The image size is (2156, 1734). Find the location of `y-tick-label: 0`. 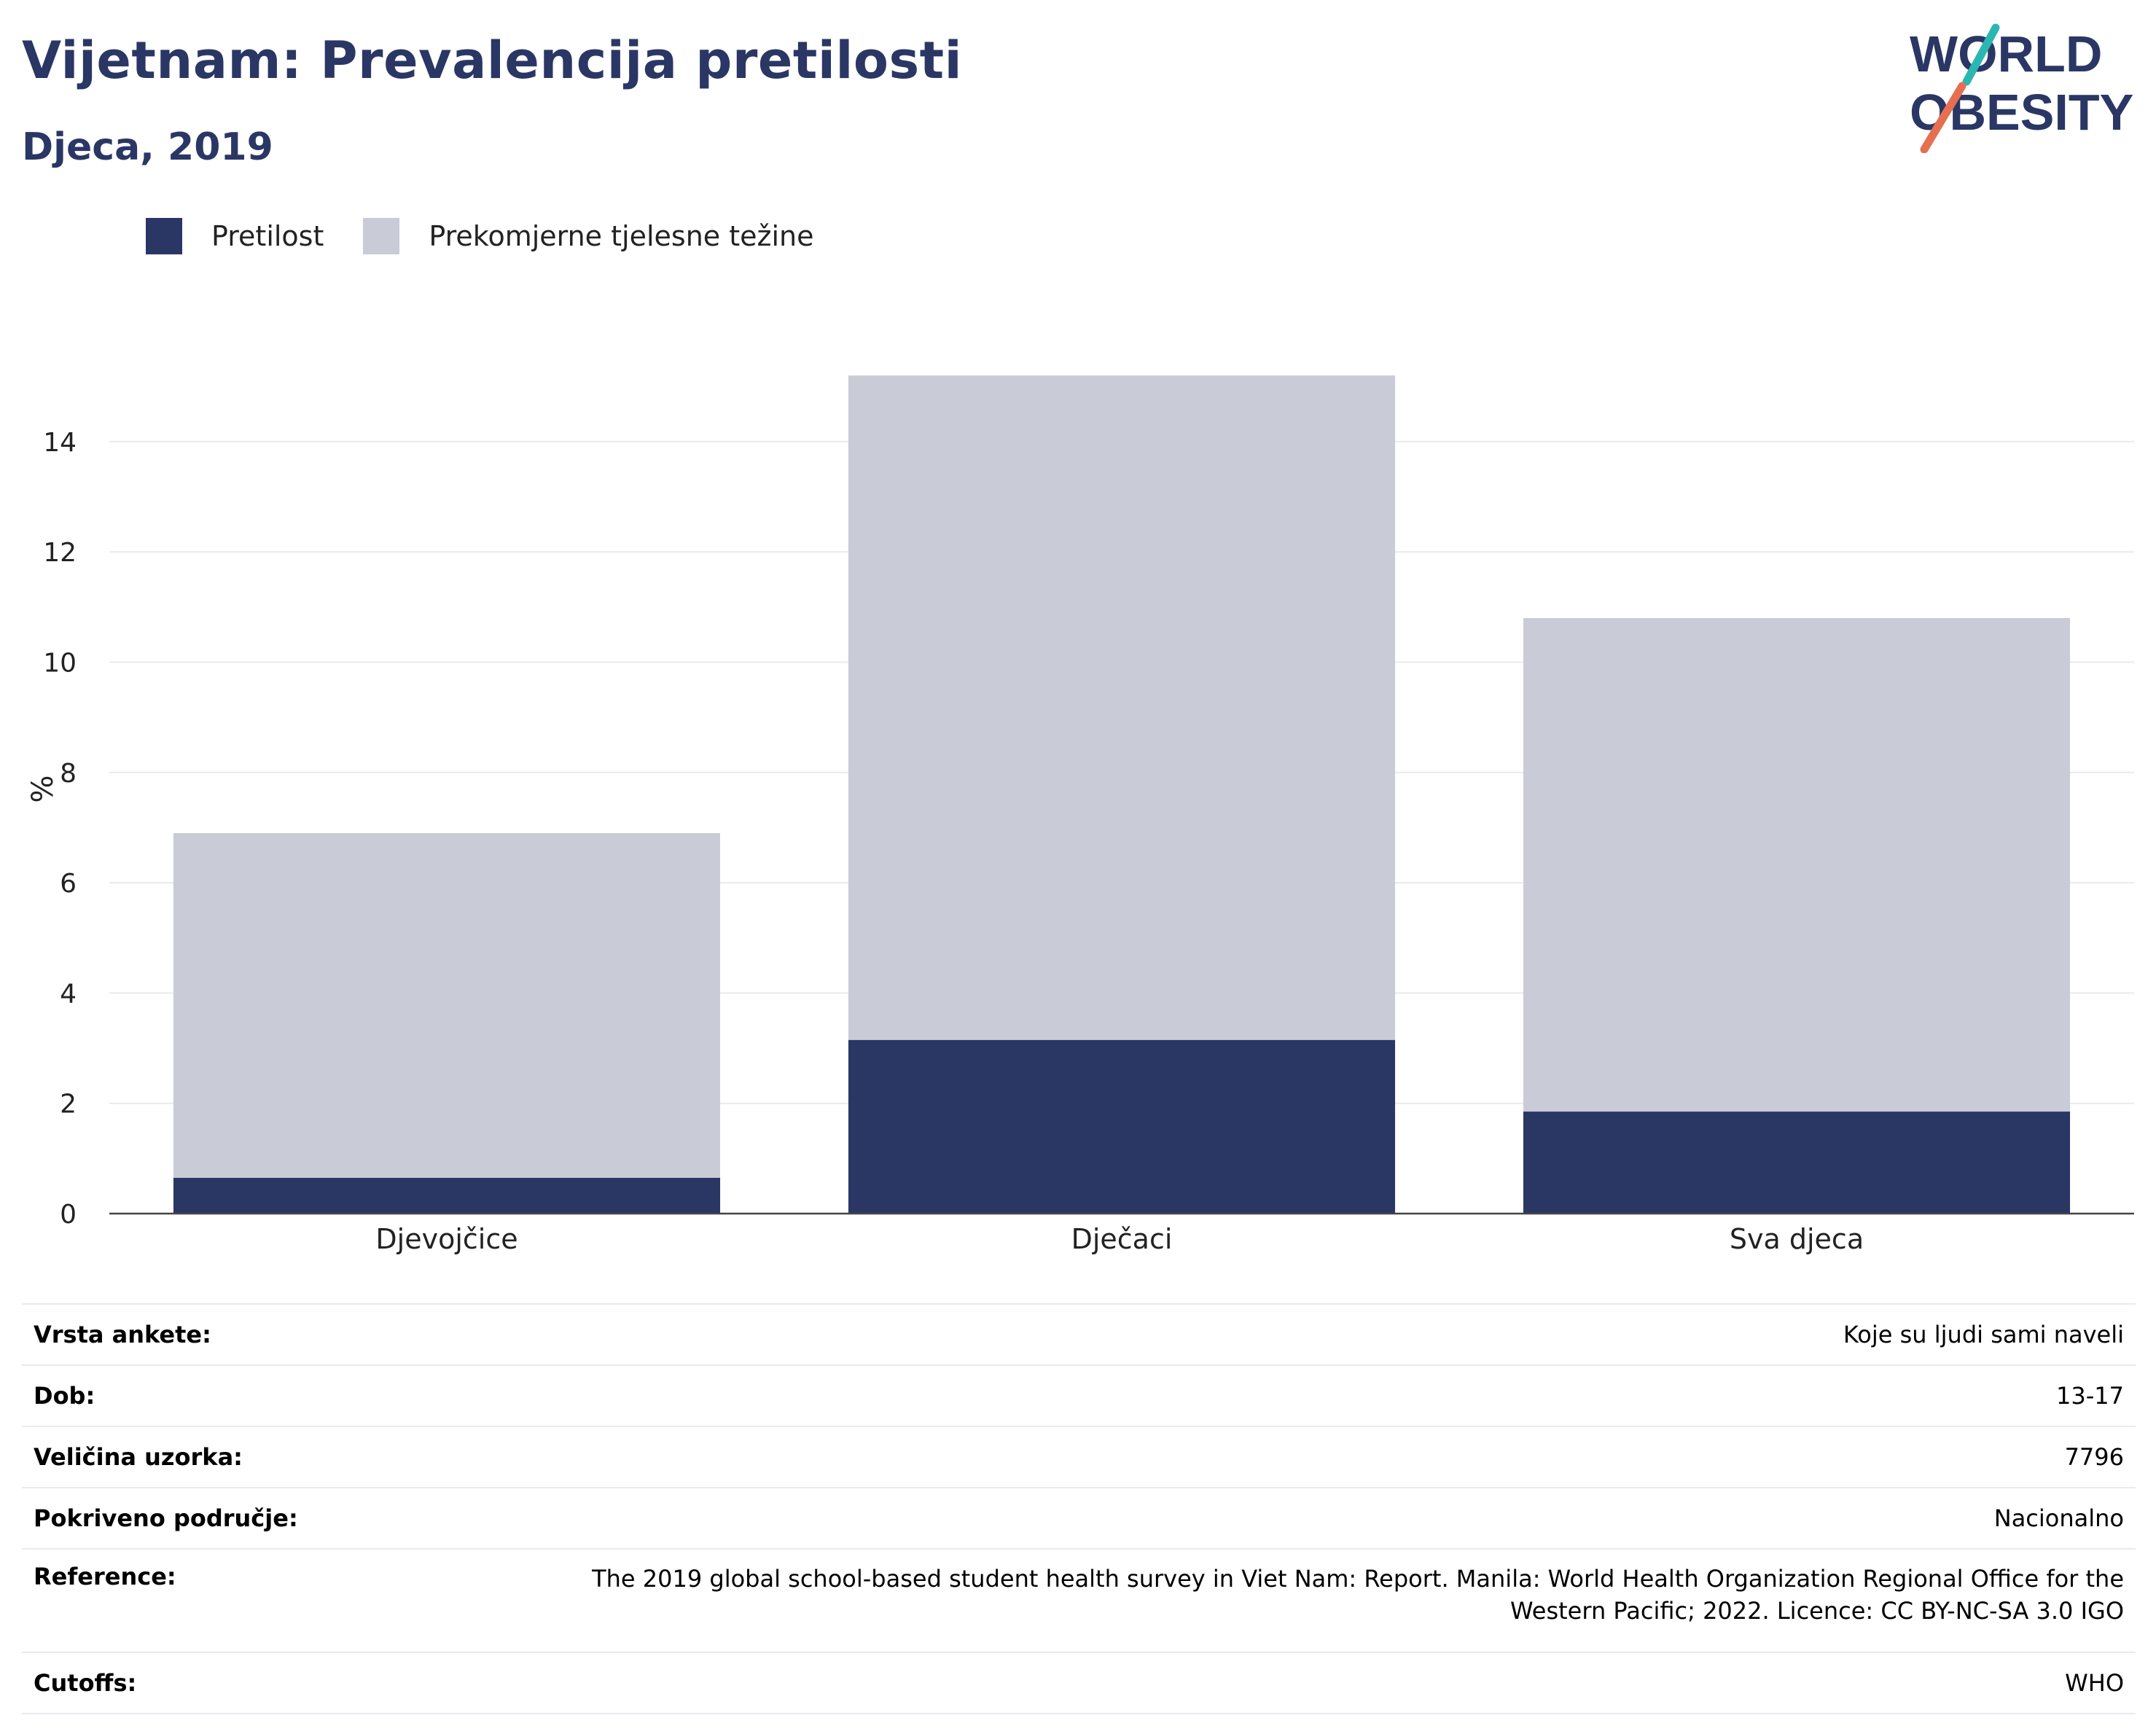

y-tick-label: 0 is located at coordinates (69, 1215).